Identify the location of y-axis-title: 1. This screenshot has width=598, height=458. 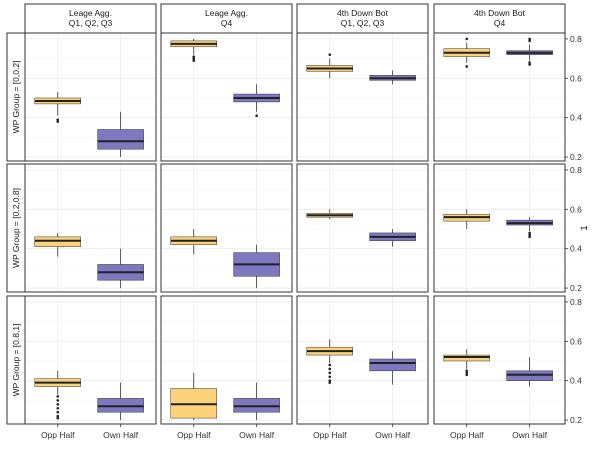
(584, 227).